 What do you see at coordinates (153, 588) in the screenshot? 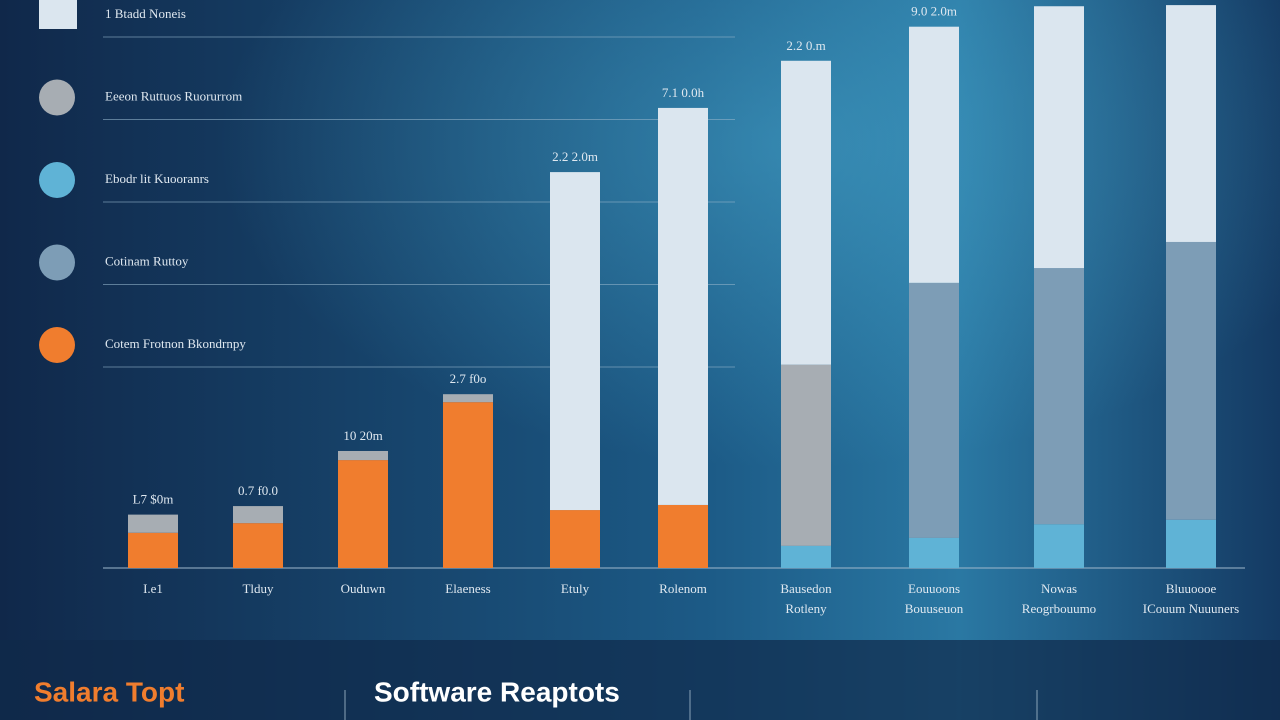
I see `x-tick-label: I.e1` at bounding box center [153, 588].